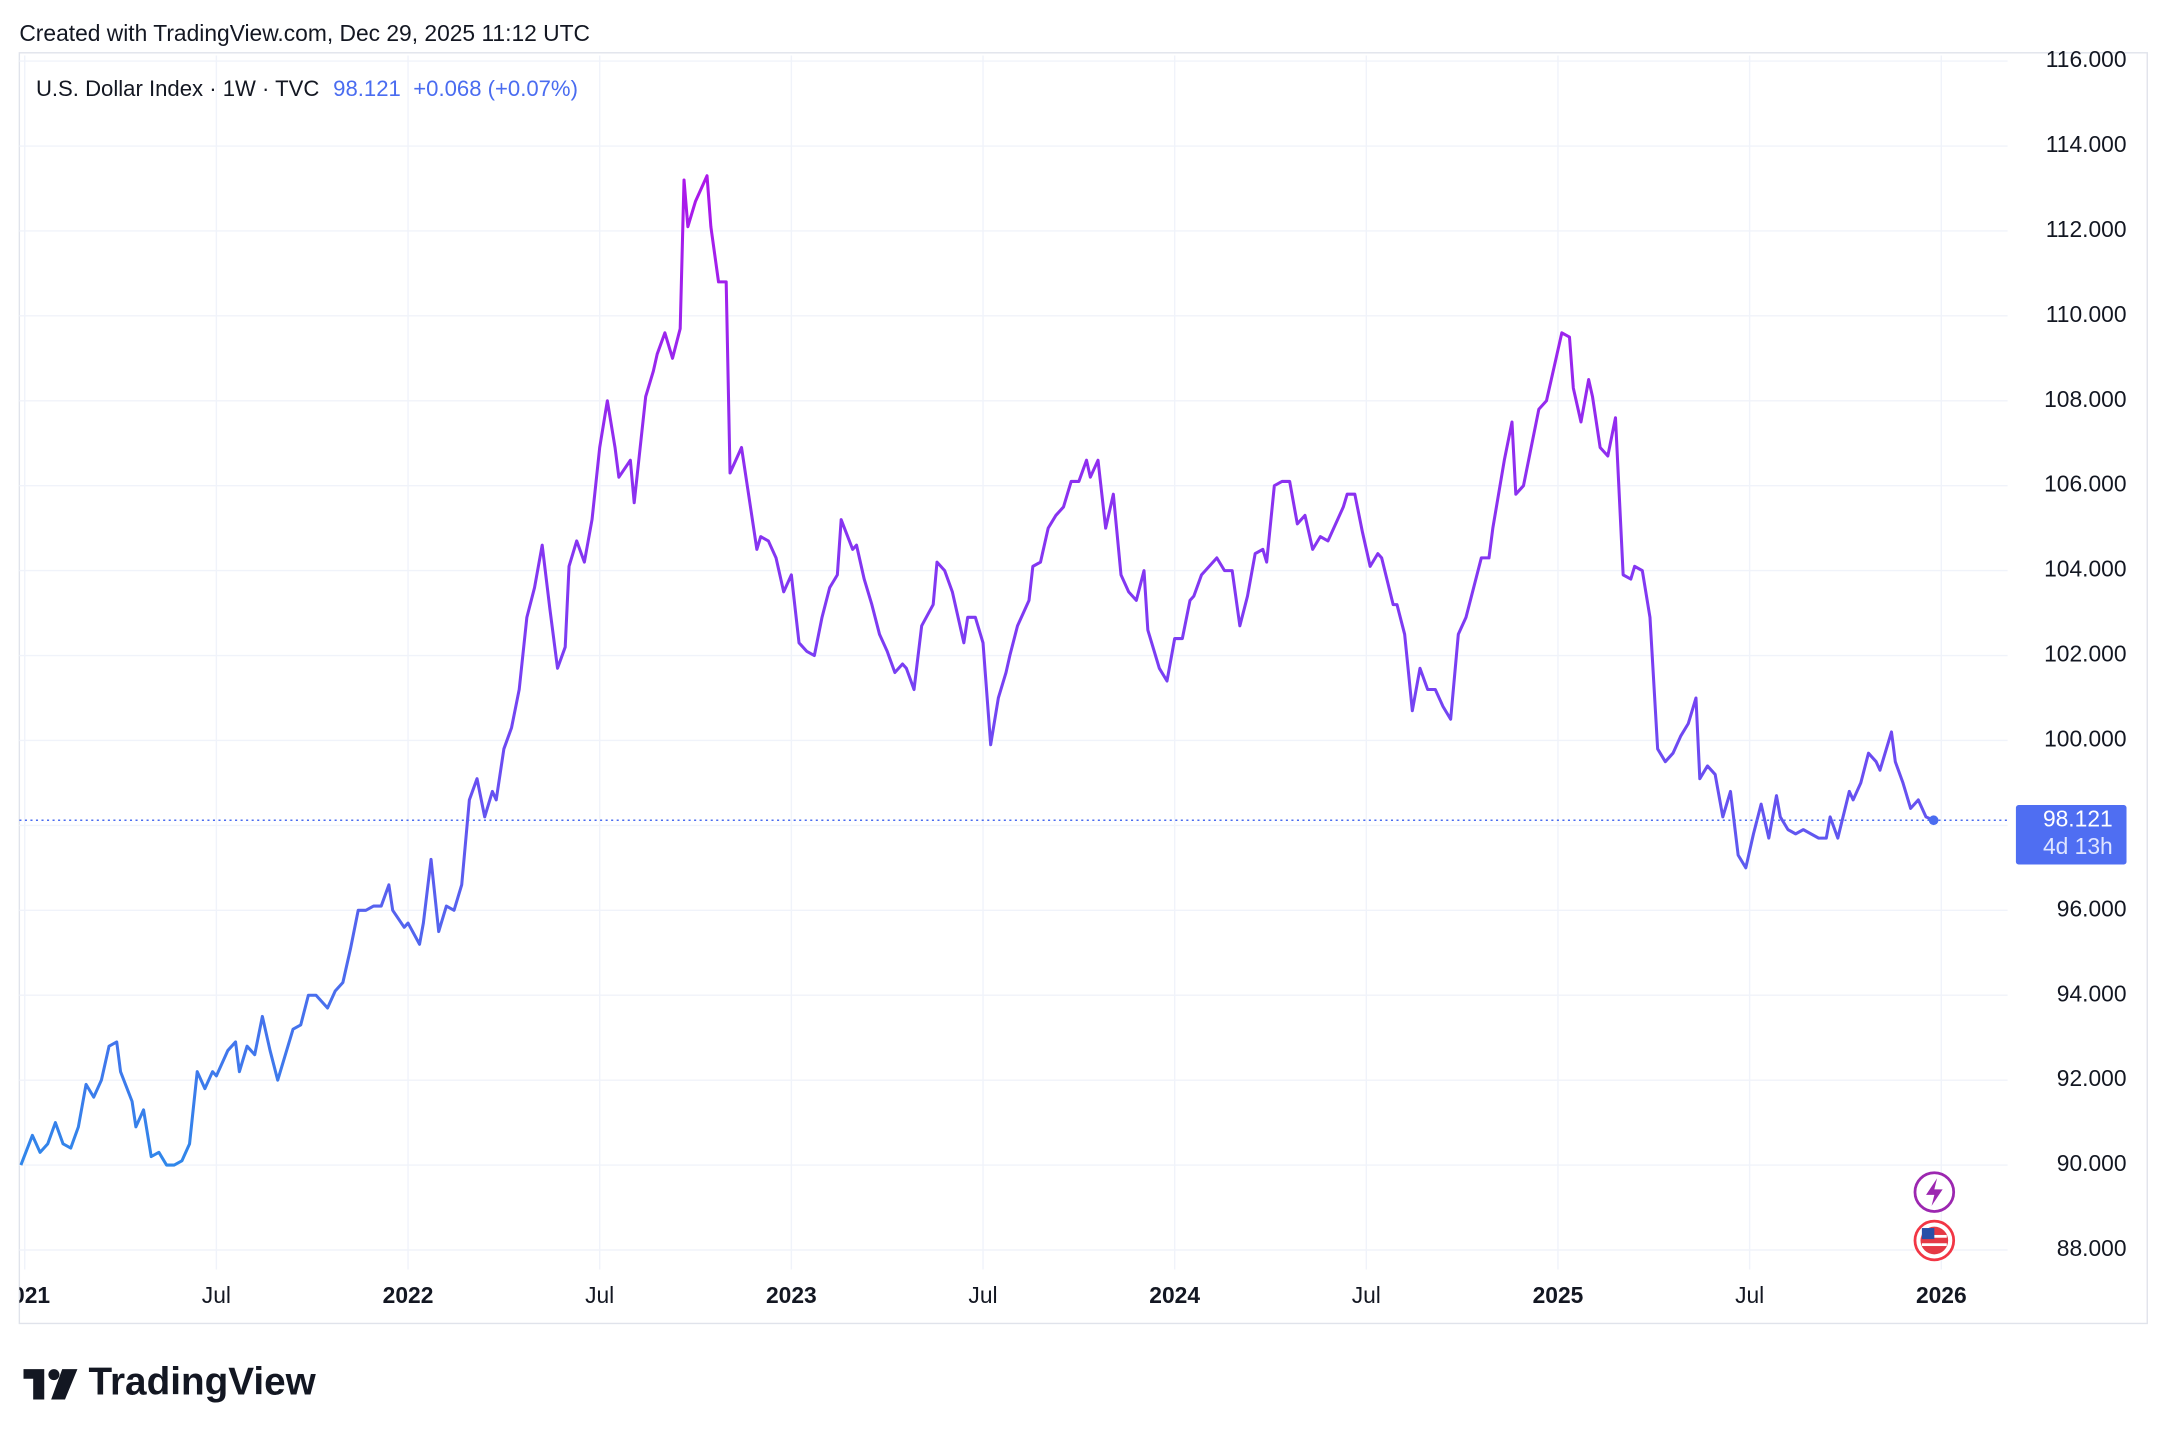  What do you see at coordinates (2078, 846) in the screenshot?
I see `countdown-label: 4d 13h` at bounding box center [2078, 846].